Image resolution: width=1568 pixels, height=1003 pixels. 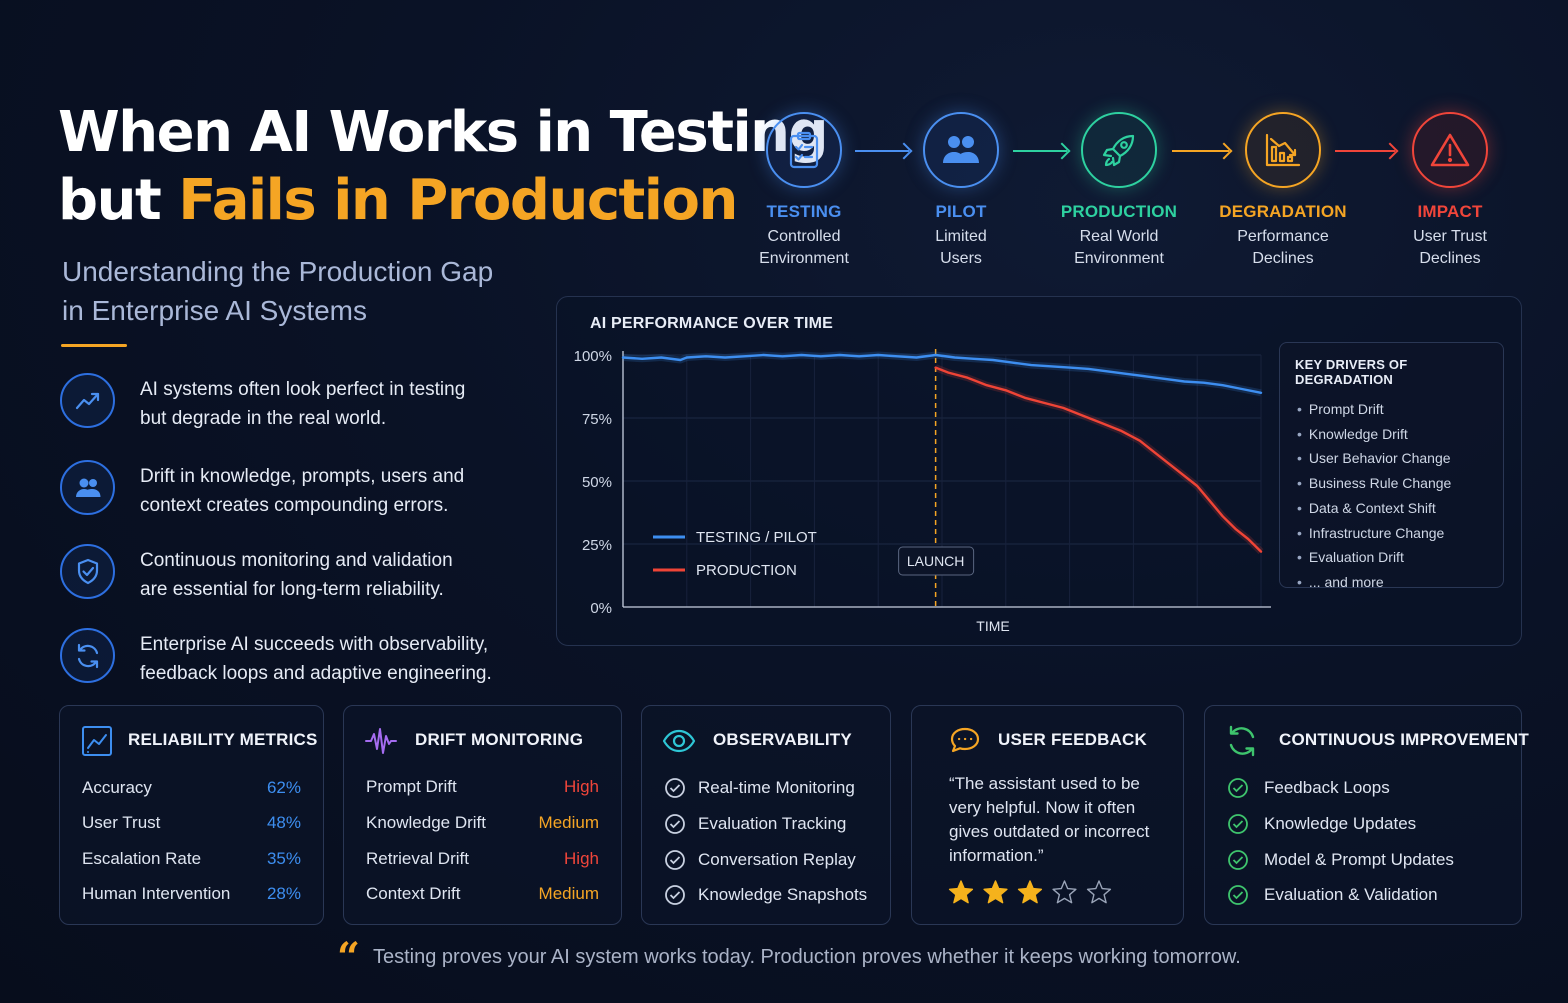 I want to click on metric-label: Accuracy, so click(x=117, y=787).